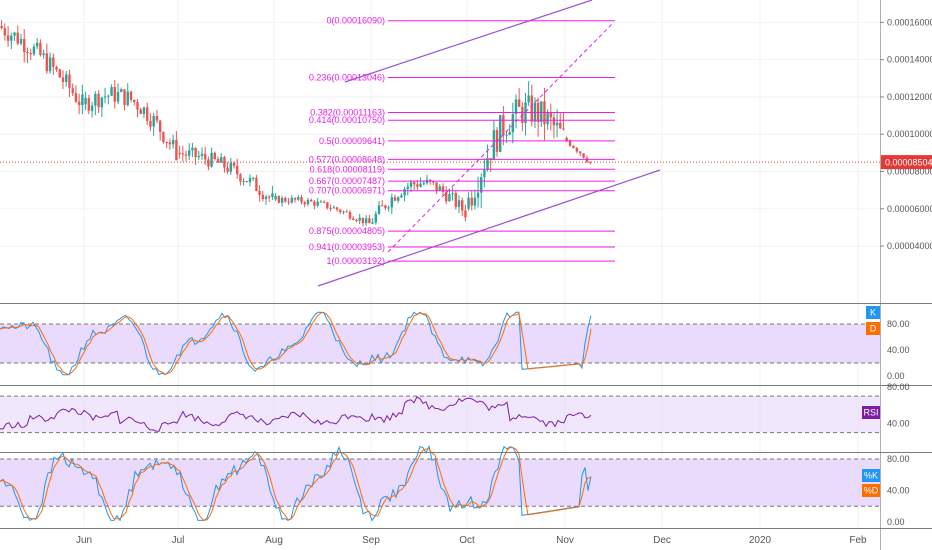 This screenshot has height=550, width=932. Describe the element at coordinates (909, 97) in the screenshot. I see `price-tick-label: 0.00012000` at that location.